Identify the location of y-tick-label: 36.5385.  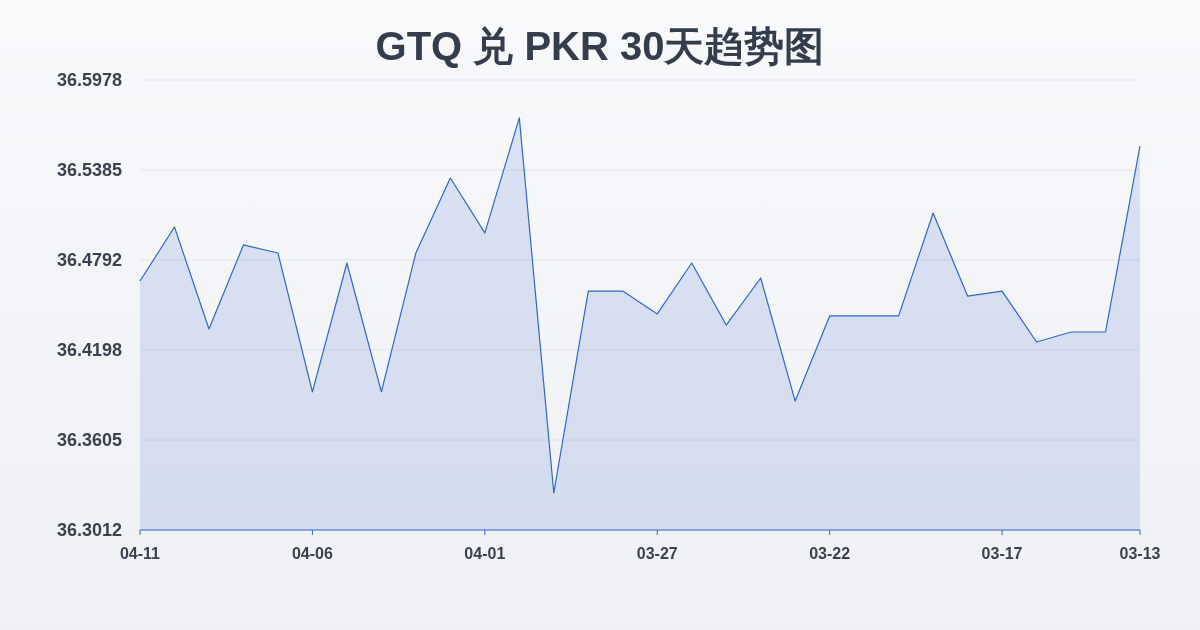
(89, 169).